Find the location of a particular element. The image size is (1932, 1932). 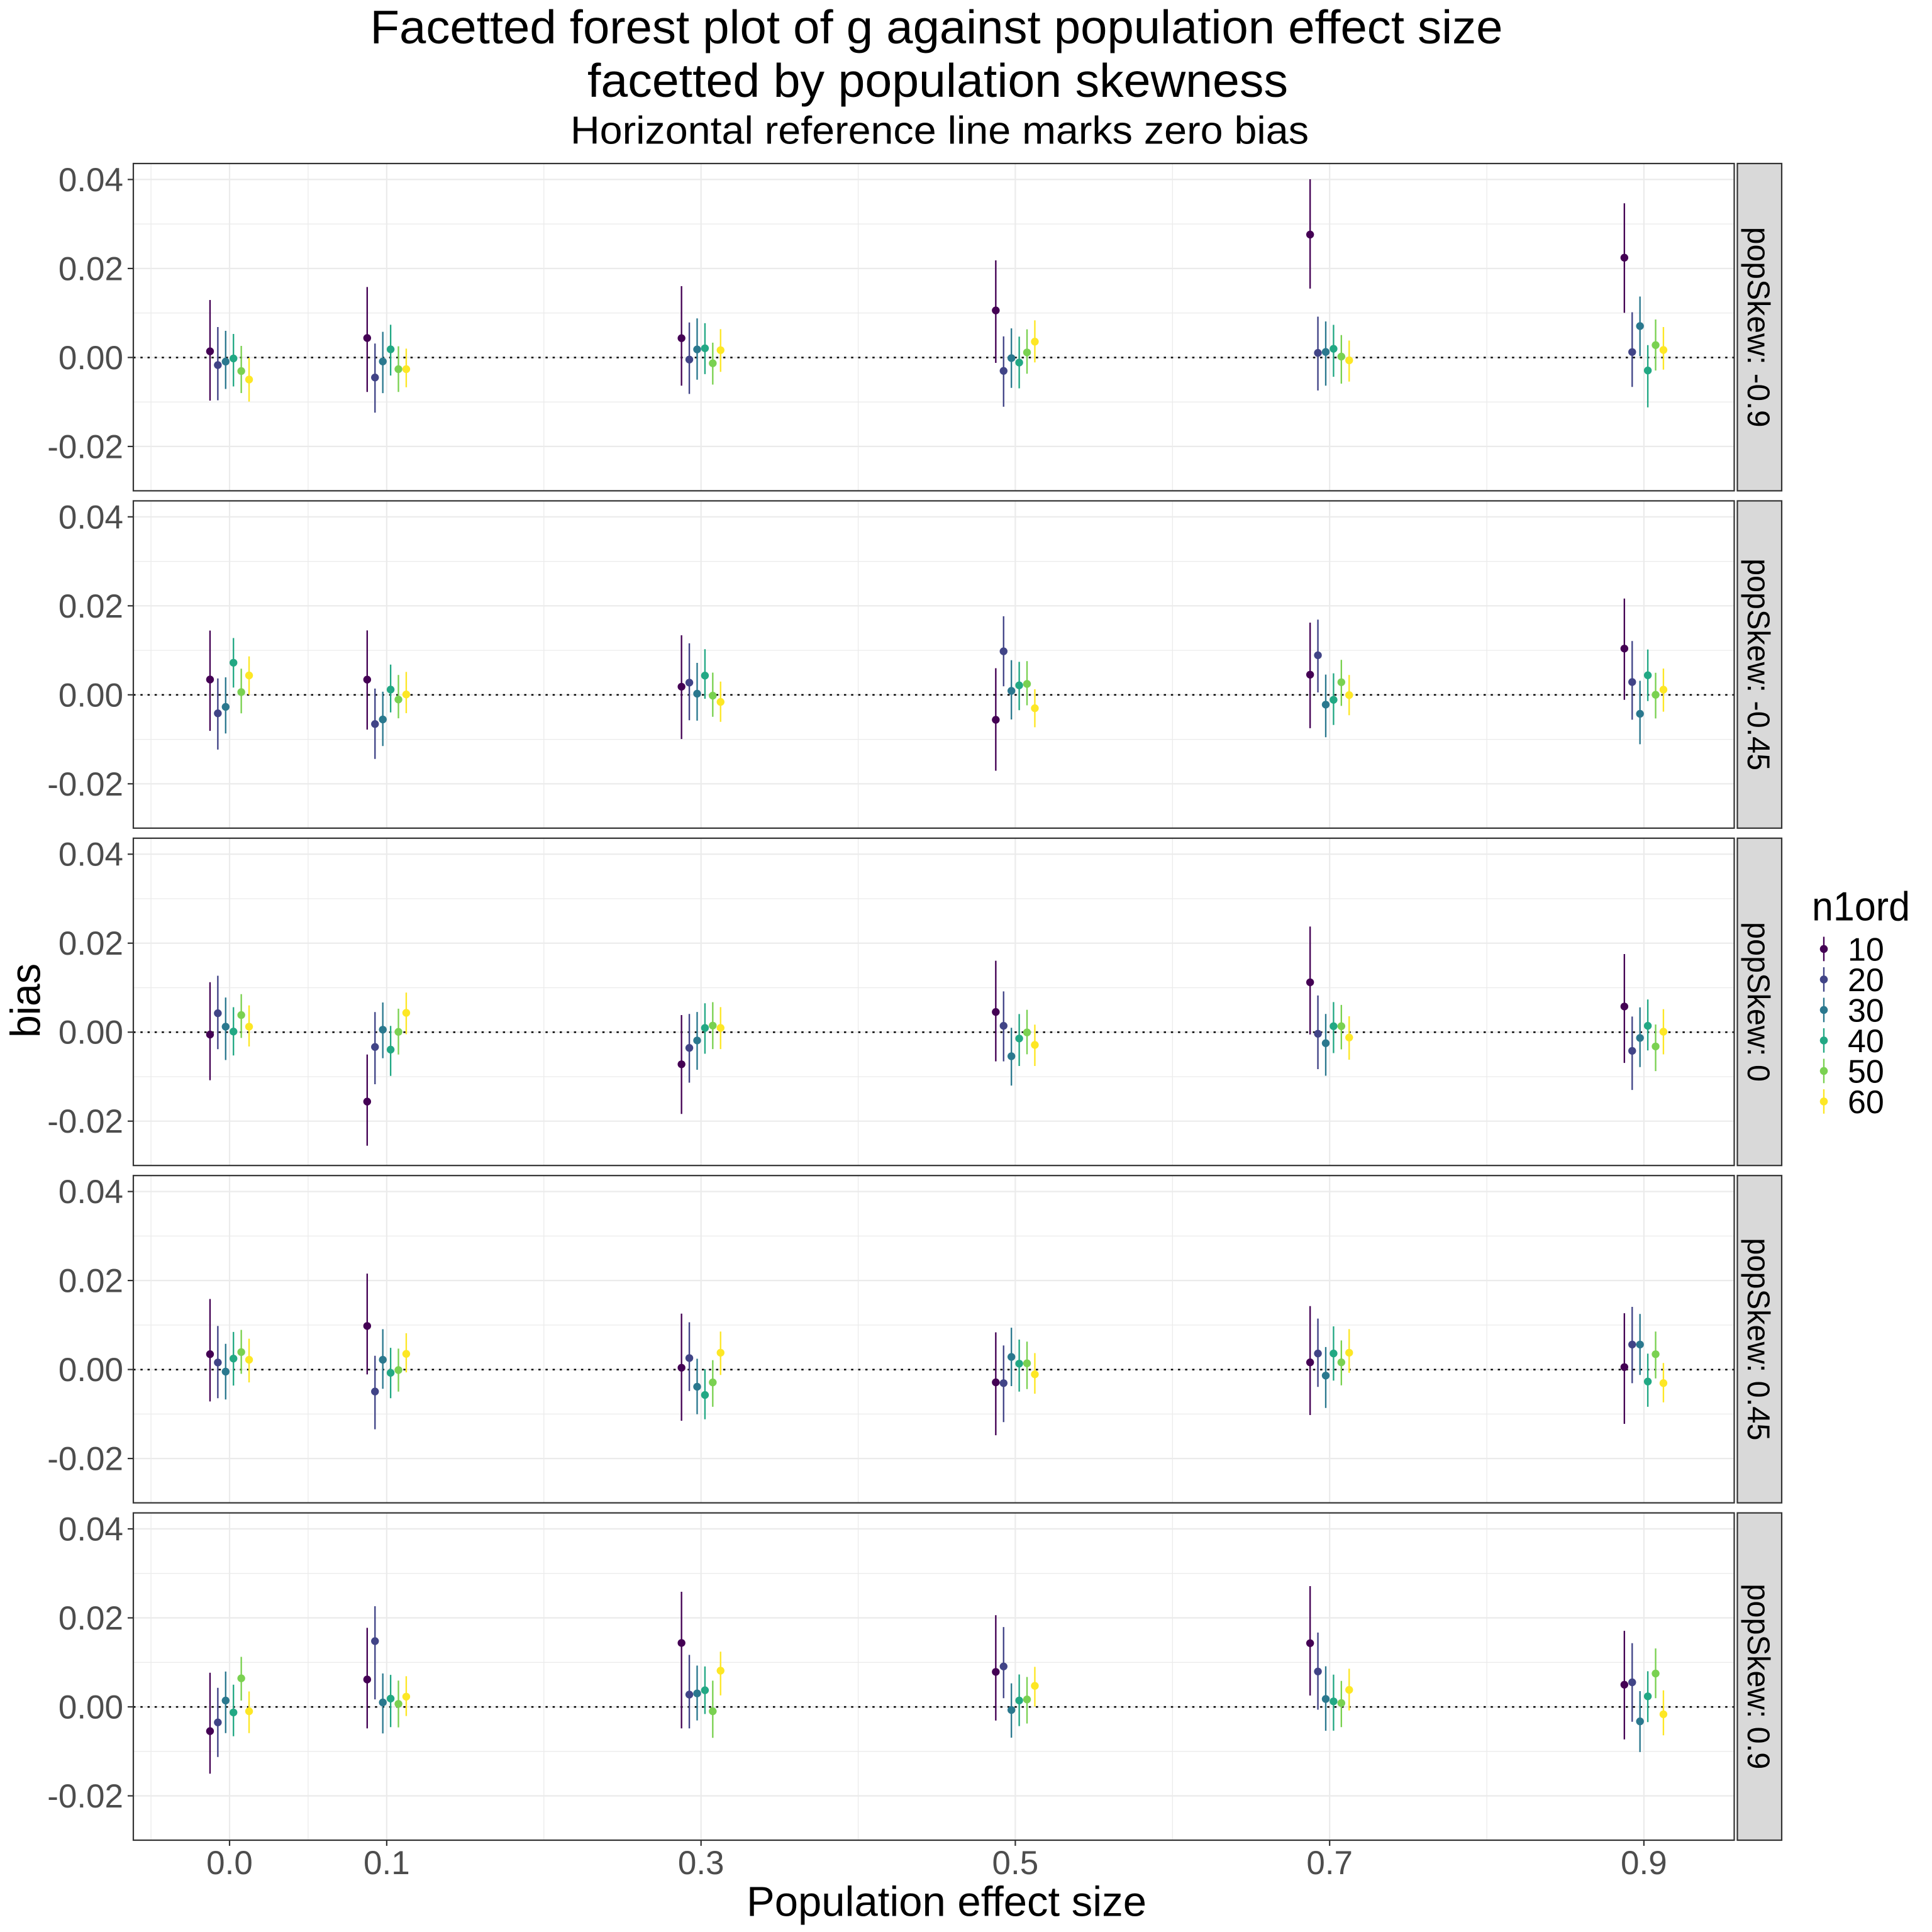

svg-text: bias is located at coordinates (25, 1000).